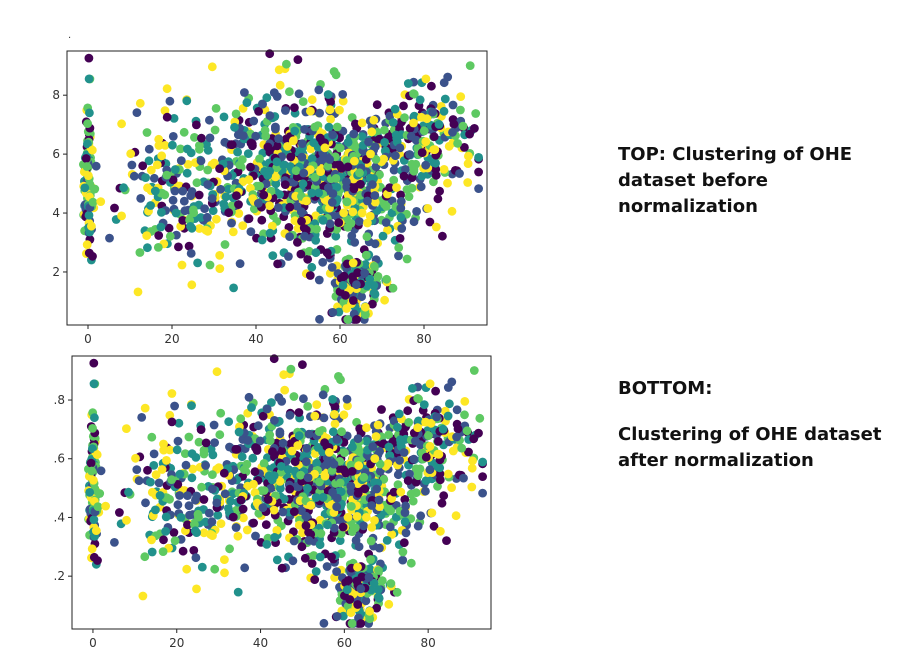 This screenshot has height=664, width=903. What do you see at coordinates (423, 339) in the screenshot?
I see `x-tick-label: 80` at bounding box center [423, 339].